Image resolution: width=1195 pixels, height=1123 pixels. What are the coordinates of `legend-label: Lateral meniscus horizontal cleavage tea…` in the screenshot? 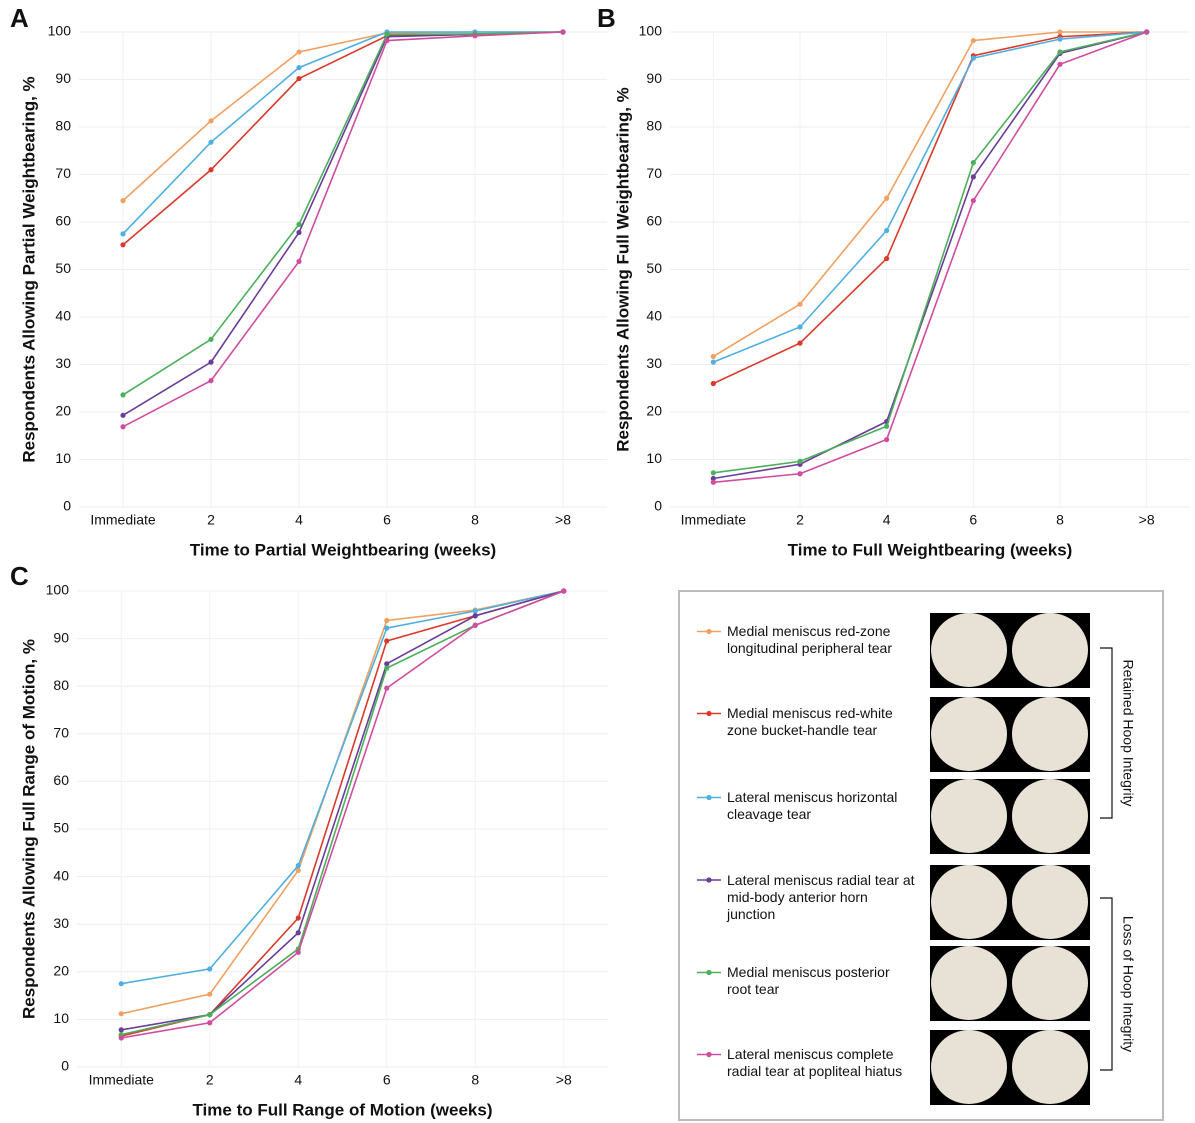 It's located at (812, 805).